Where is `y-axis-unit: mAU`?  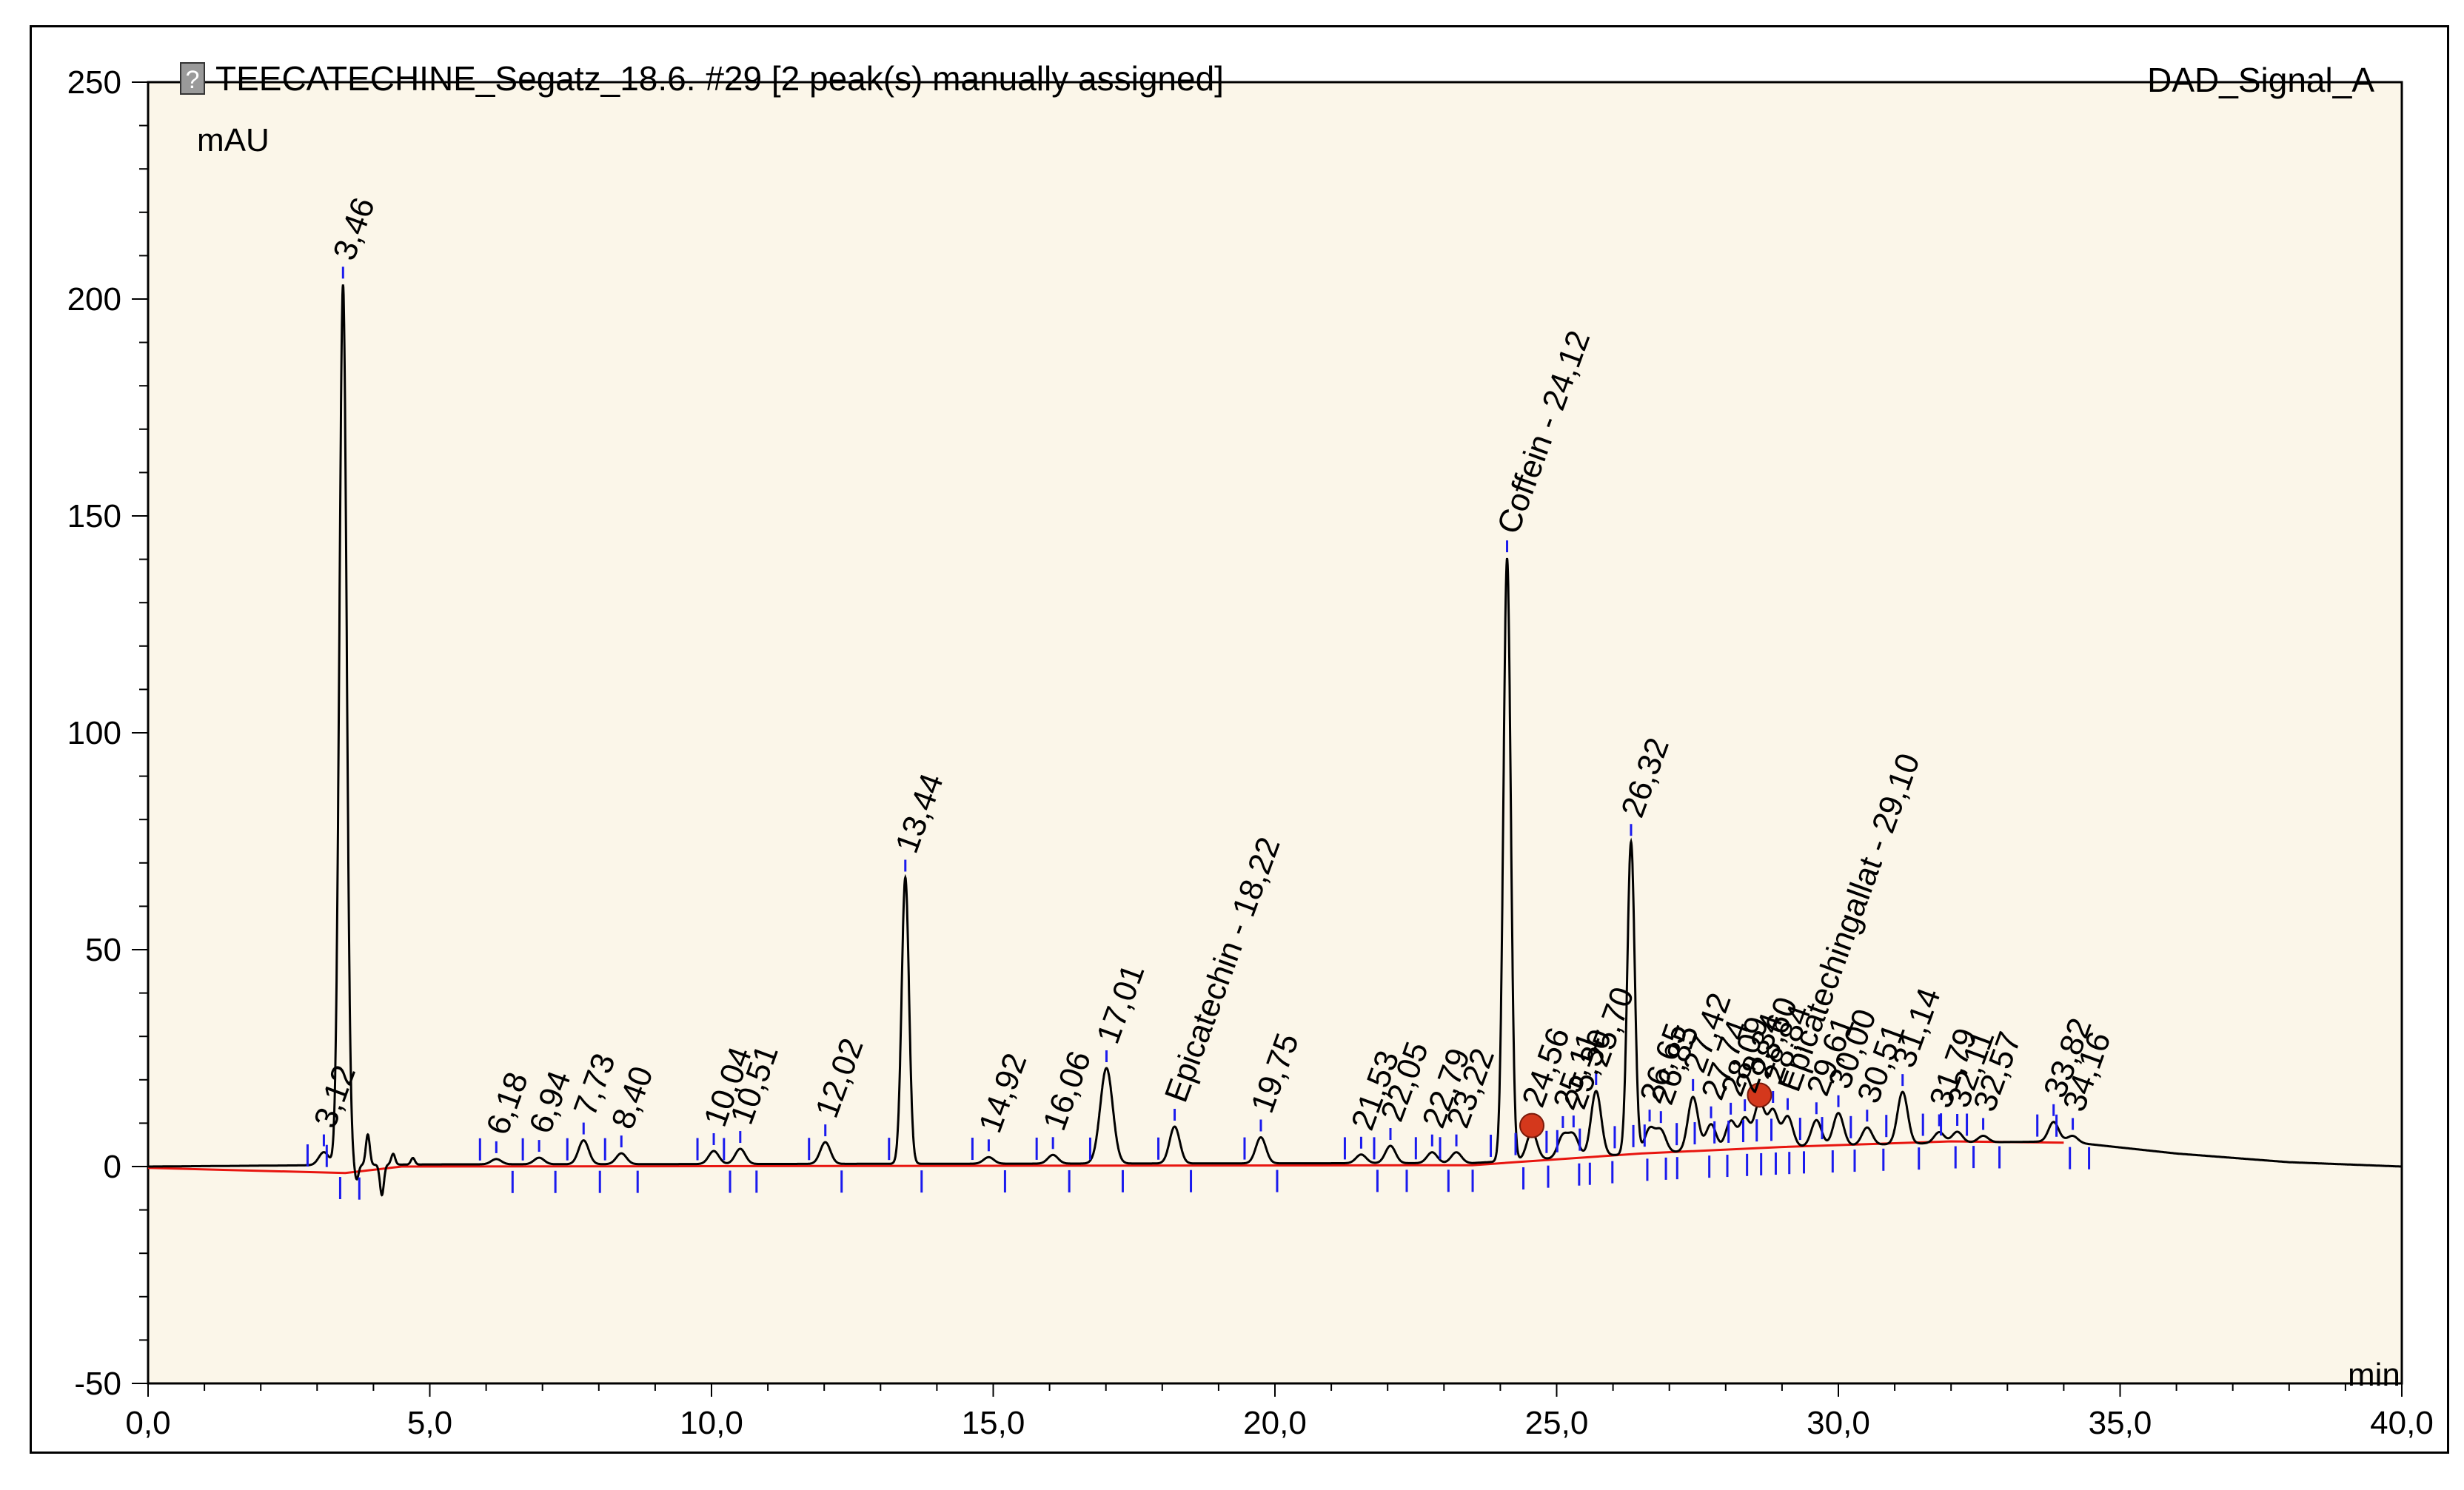
y-axis-unit: mAU is located at coordinates (234, 140).